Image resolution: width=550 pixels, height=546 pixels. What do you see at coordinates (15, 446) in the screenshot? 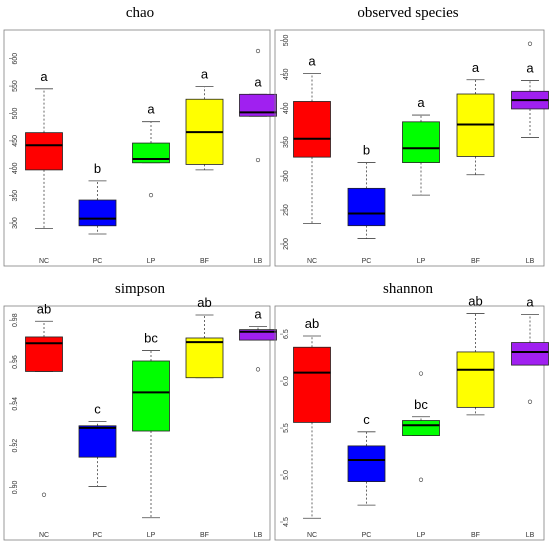
I see `y-tick-label: 0.92` at bounding box center [15, 446].